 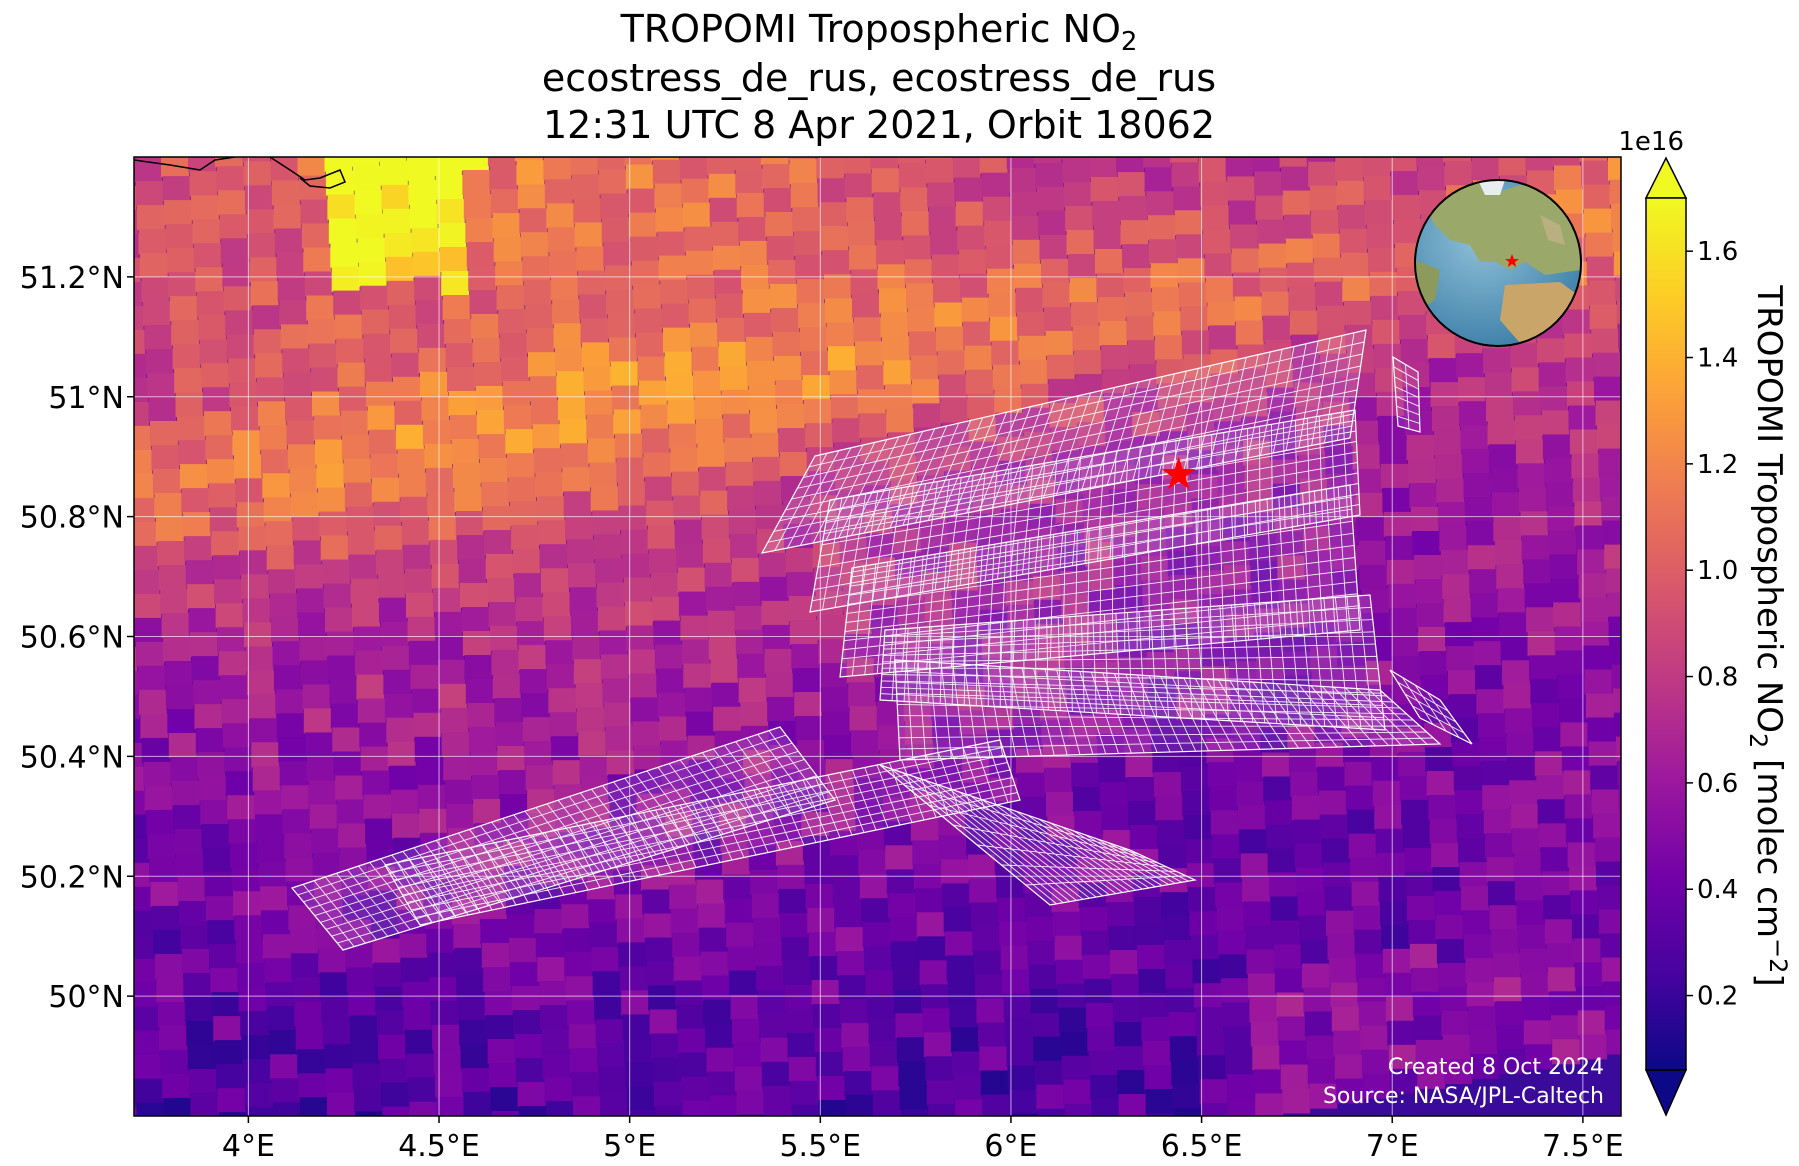 What do you see at coordinates (1100, 581) in the screenshot?
I see `footprint-cells` at bounding box center [1100, 581].